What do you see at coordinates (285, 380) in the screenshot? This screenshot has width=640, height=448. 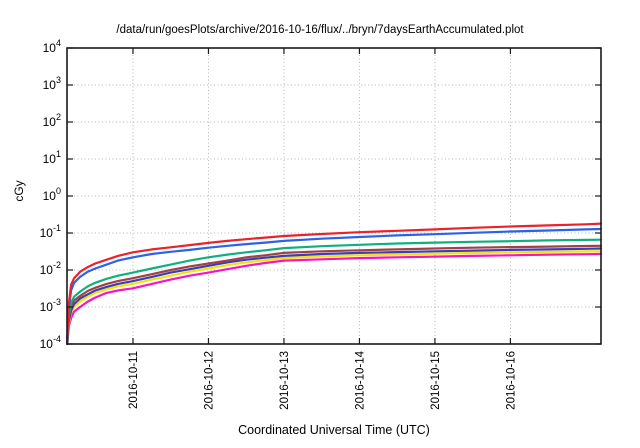 I see `x-tick-label: 2016-10-13` at bounding box center [285, 380].